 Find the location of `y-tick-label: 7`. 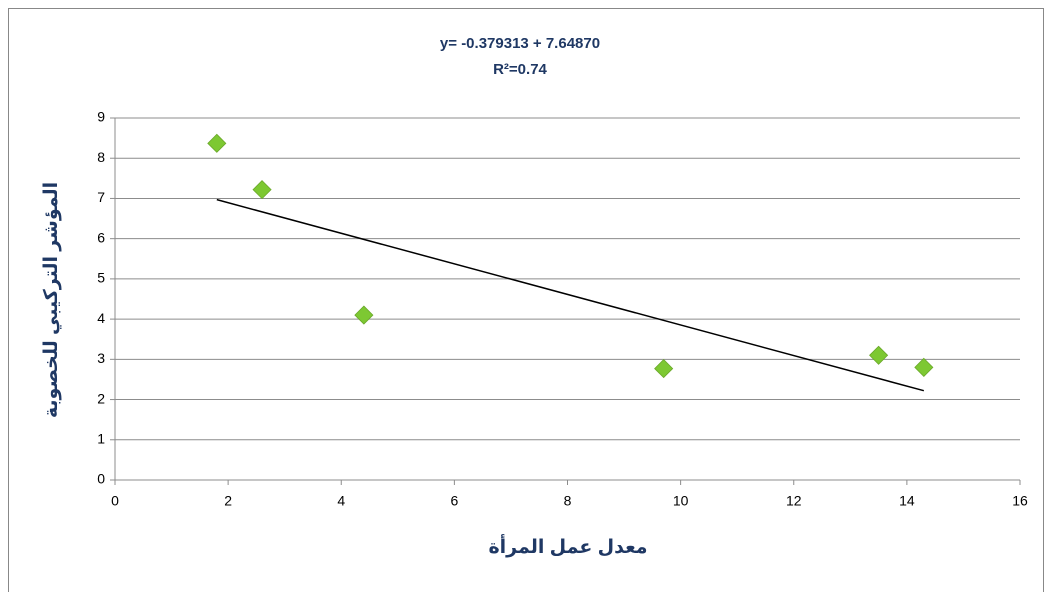

y-tick-label: 7 is located at coordinates (101, 197).